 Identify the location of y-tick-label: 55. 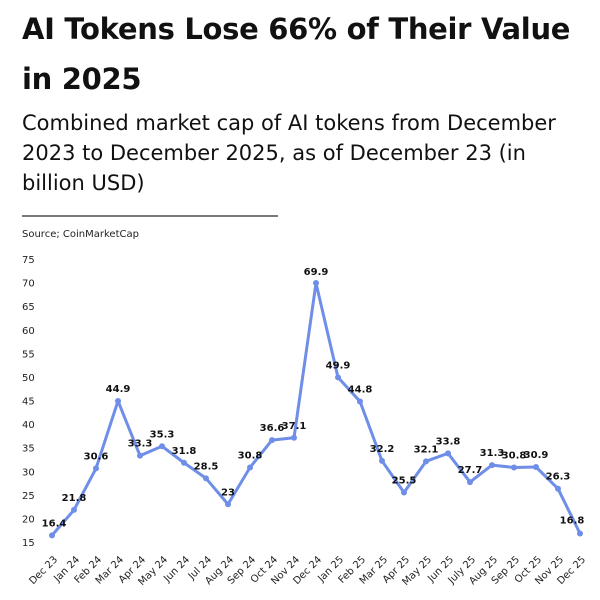
(28, 354).